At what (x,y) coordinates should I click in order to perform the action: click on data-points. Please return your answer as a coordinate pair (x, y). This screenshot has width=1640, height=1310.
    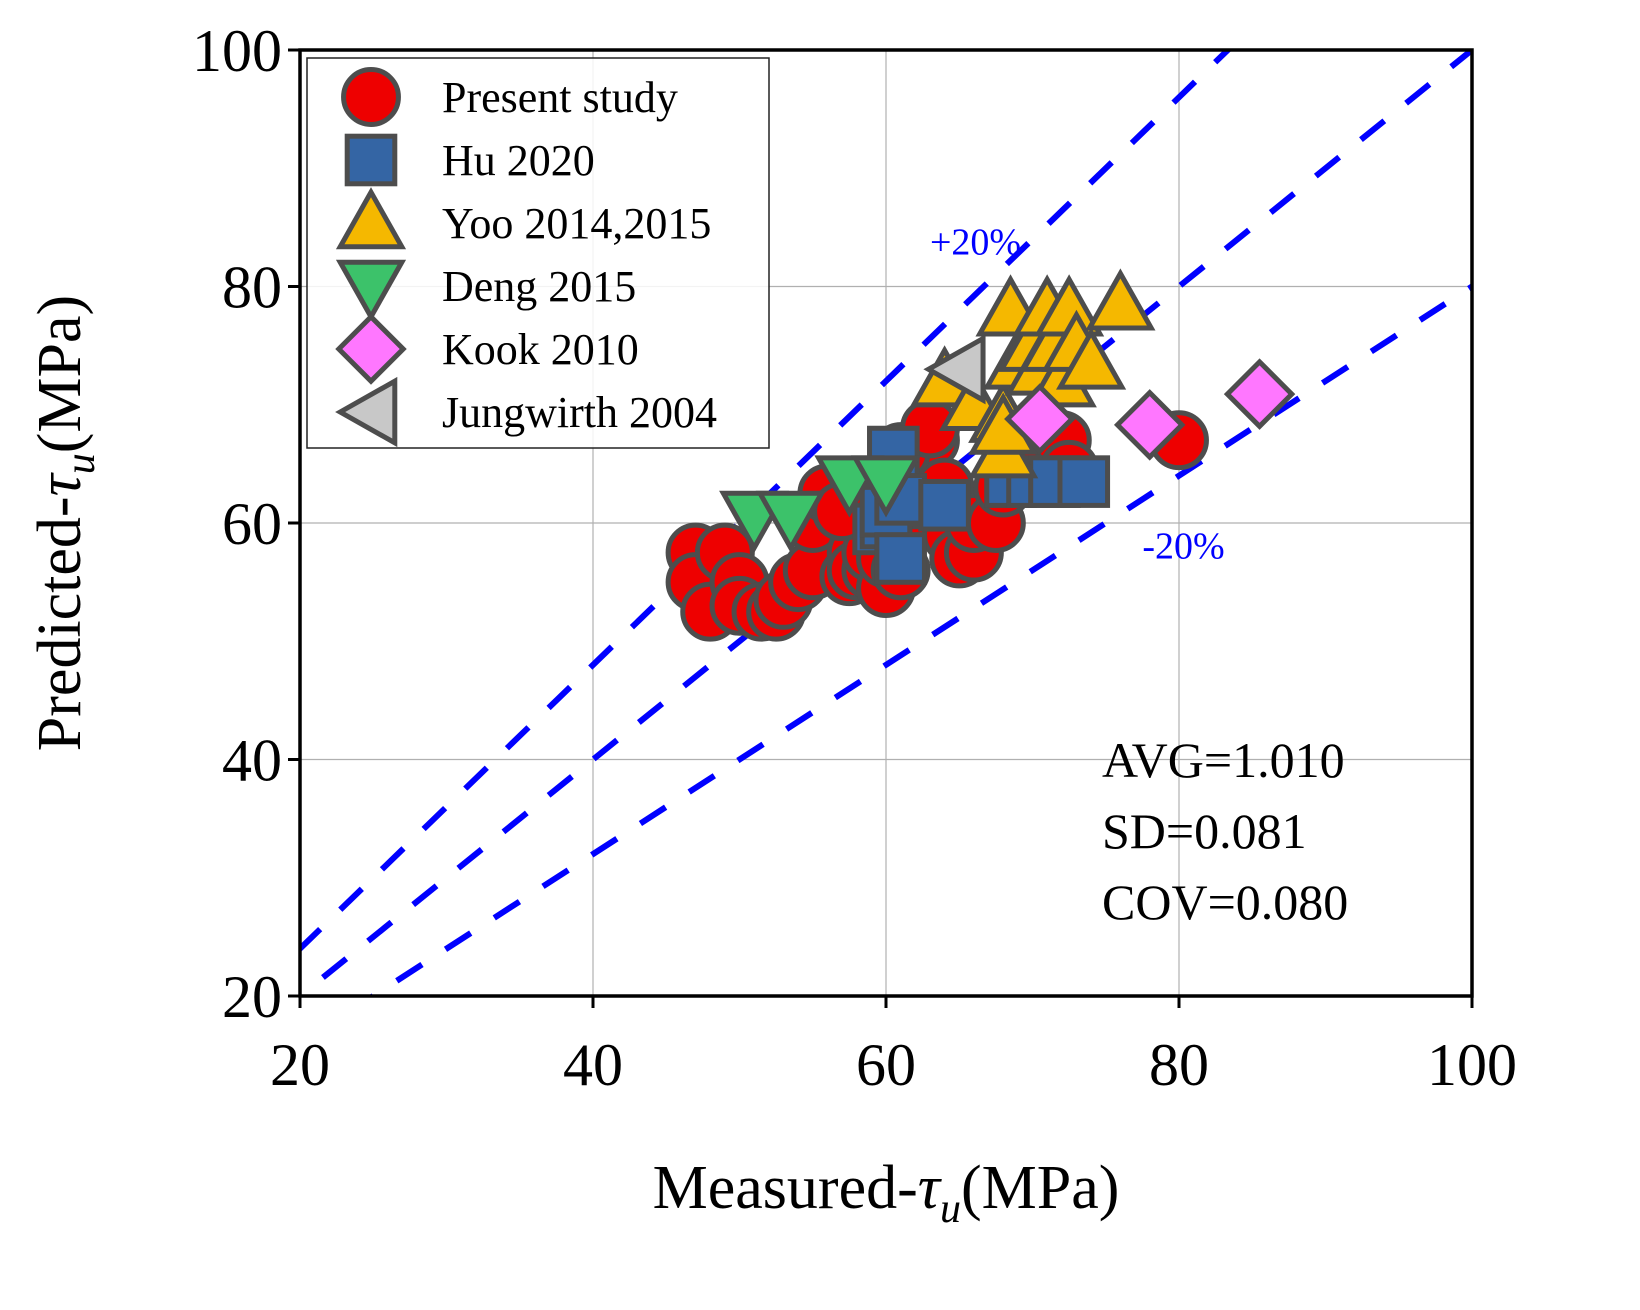
    Looking at the image, I should click on (980, 455).